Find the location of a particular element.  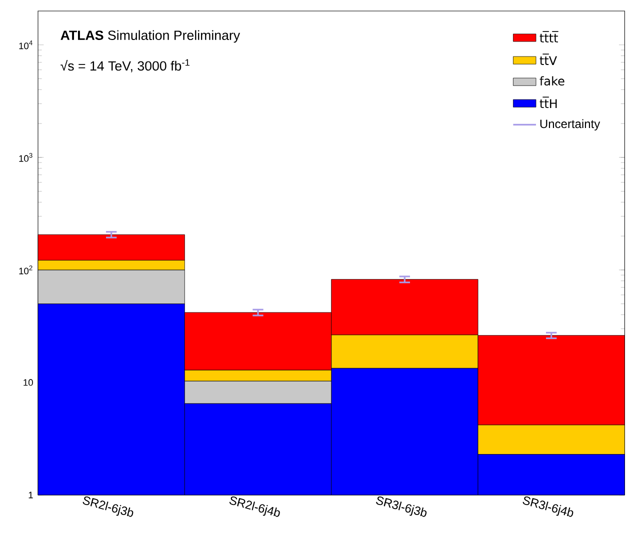

text: √s = 14 TeV, 3000 fb$^{-1}$ is located at coordinates (125, 65).